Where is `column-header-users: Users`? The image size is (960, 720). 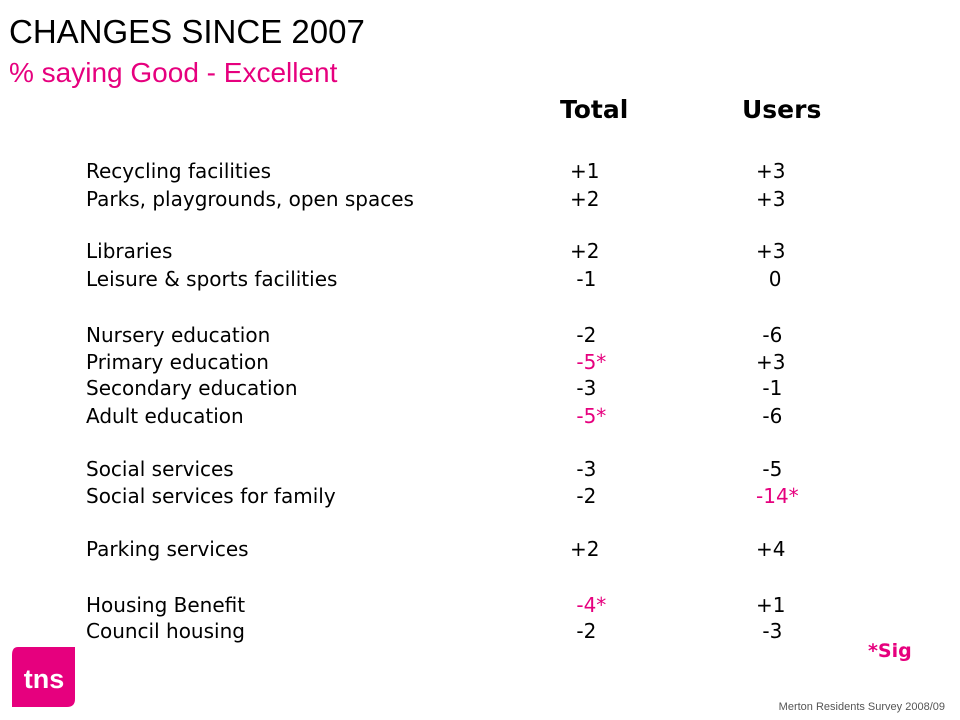
column-header-users: Users is located at coordinates (782, 109).